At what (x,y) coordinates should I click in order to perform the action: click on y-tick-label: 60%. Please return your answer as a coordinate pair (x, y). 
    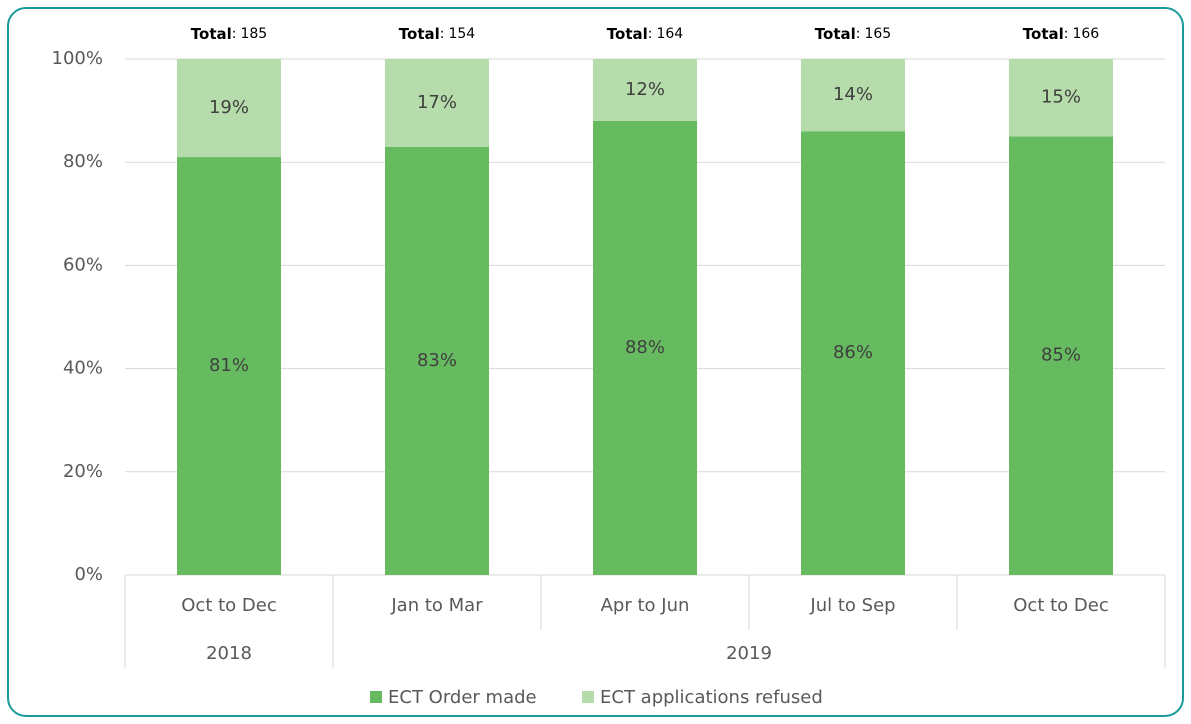
    Looking at the image, I should click on (83, 264).